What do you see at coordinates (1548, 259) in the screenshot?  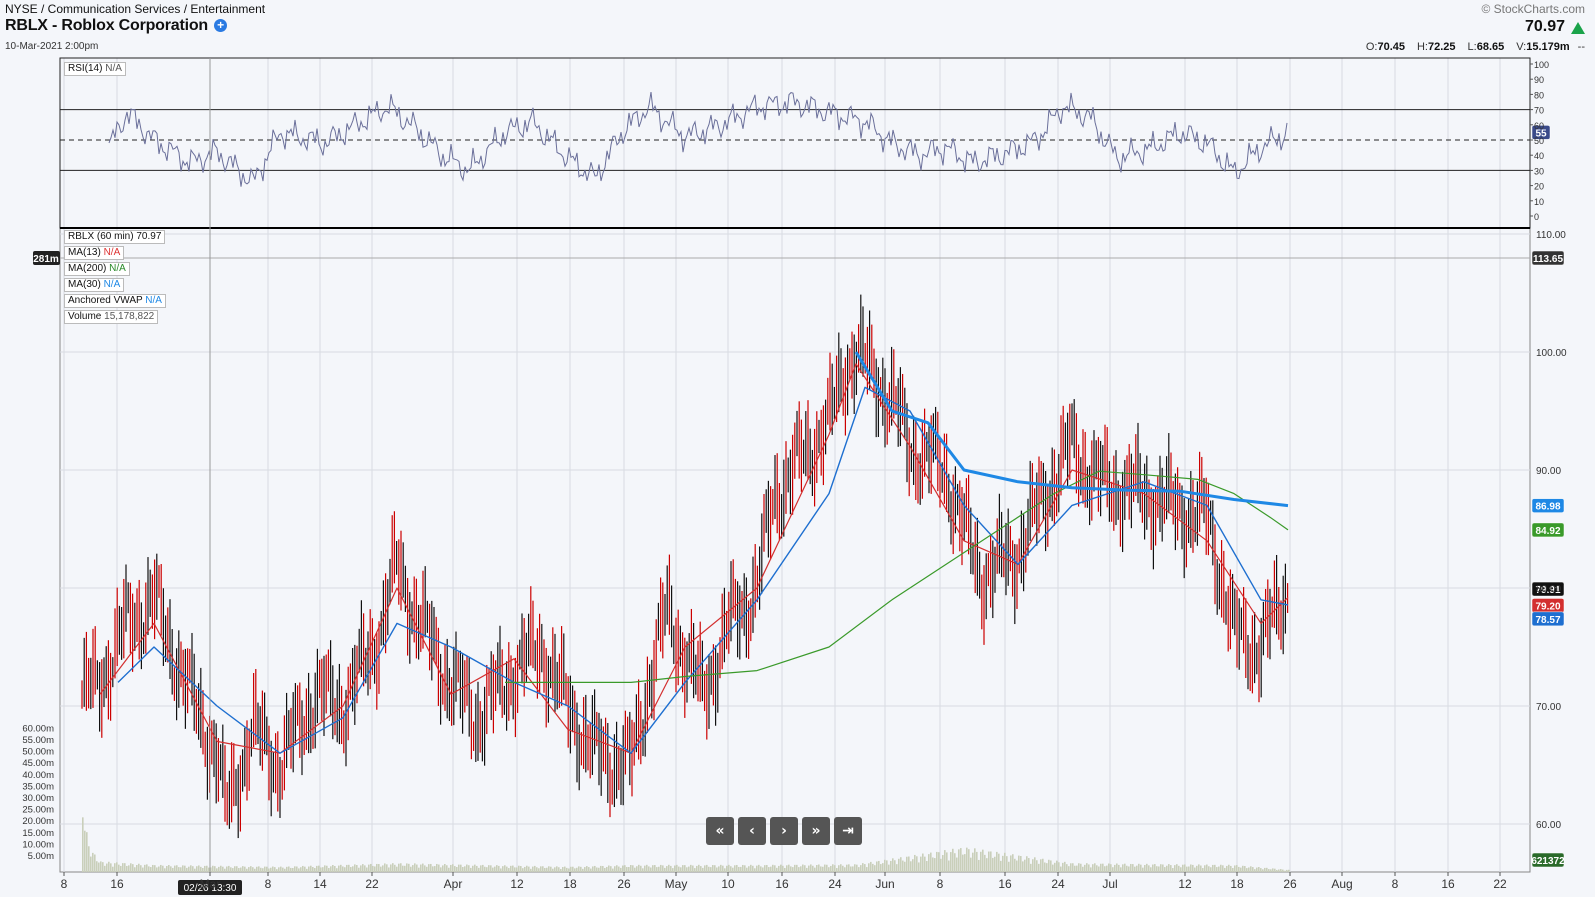 I see `top-value-badge: 113.65` at bounding box center [1548, 259].